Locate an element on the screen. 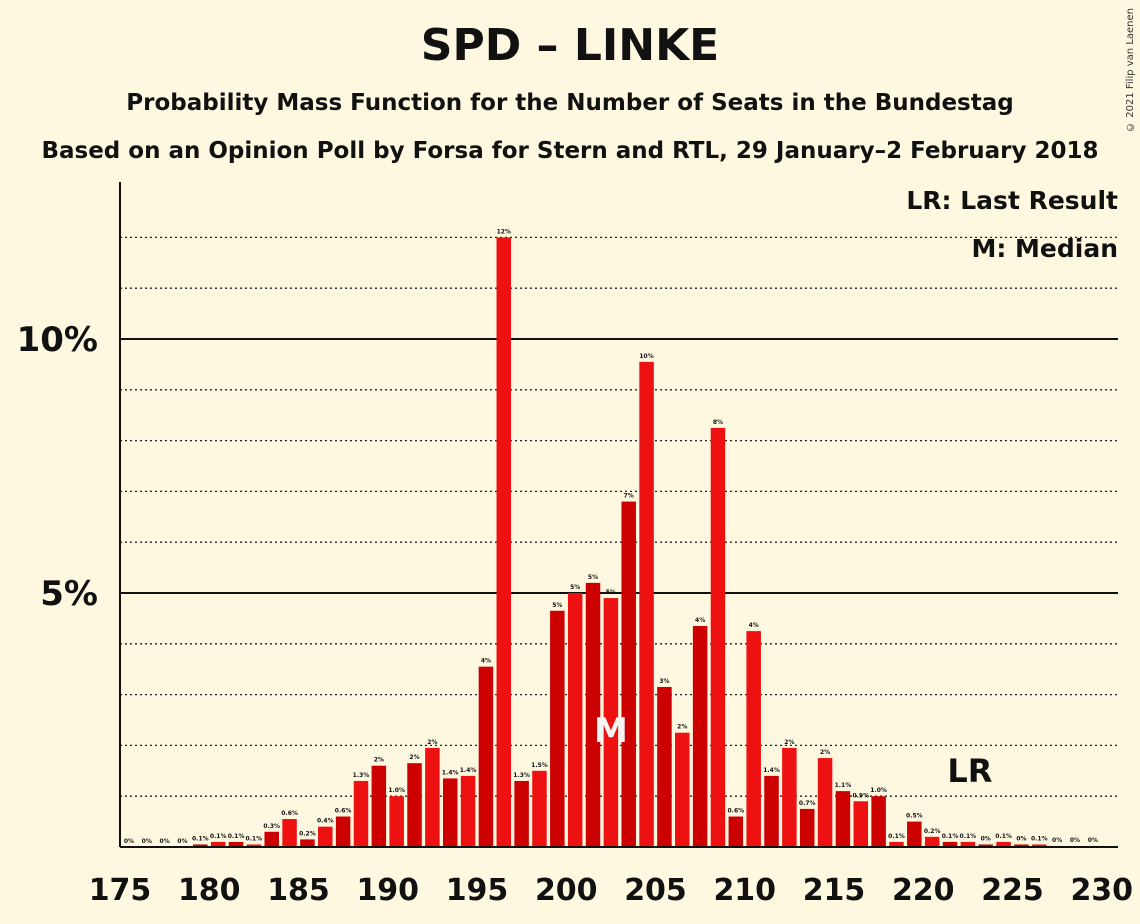 This screenshot has width=1140, height=924. bar-data-label: 1.1% is located at coordinates (843, 785).